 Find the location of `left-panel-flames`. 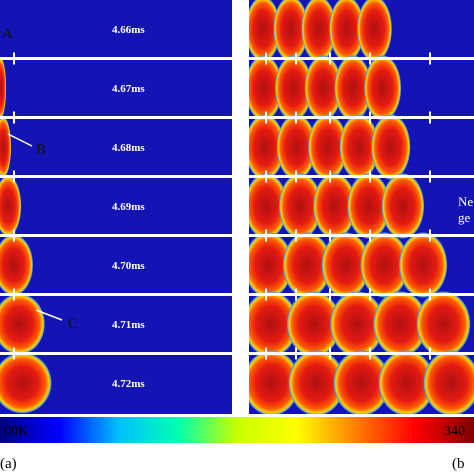

left-panel-flames is located at coordinates (26, 235).